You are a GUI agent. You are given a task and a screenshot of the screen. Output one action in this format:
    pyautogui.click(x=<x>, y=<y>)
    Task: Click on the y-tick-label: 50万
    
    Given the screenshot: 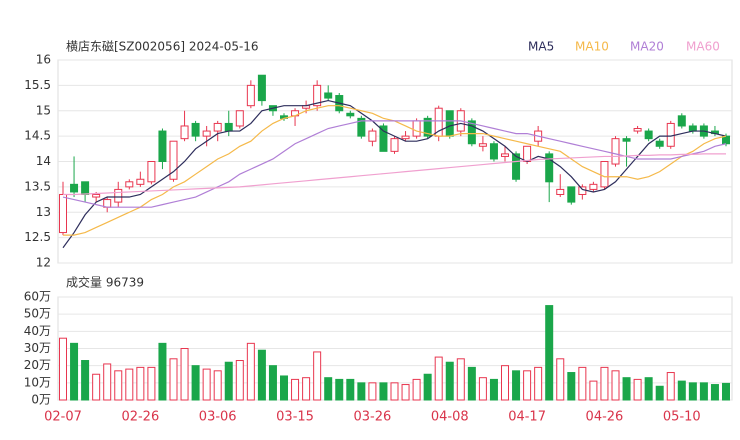 What is the action you would take?
    pyautogui.click(x=37, y=314)
    